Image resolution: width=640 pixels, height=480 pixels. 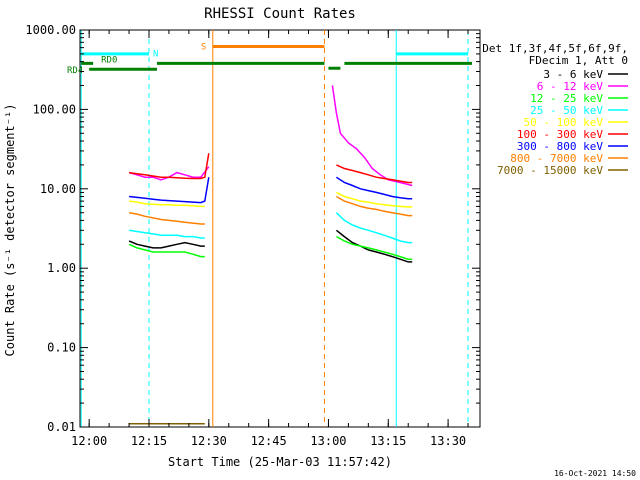 What do you see at coordinates (555, 48) in the screenshot?
I see `legend-header-line: Det 1f,3f,4f,5f,6f,9f,` at bounding box center [555, 48].